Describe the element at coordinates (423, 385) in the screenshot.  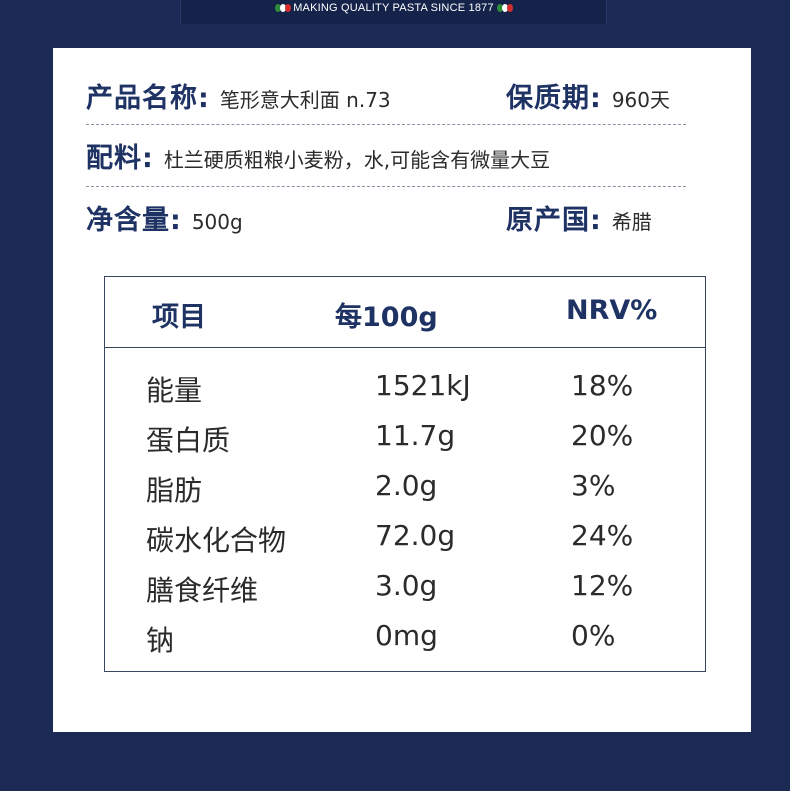
I see `nutrient-amount: 1521kJ` at that location.